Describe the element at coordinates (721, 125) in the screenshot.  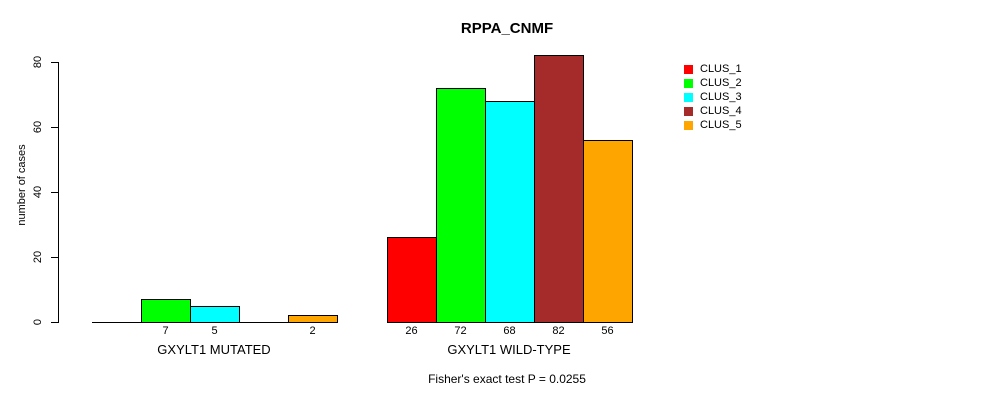
I see `legend-label: CLUS_5` at that location.